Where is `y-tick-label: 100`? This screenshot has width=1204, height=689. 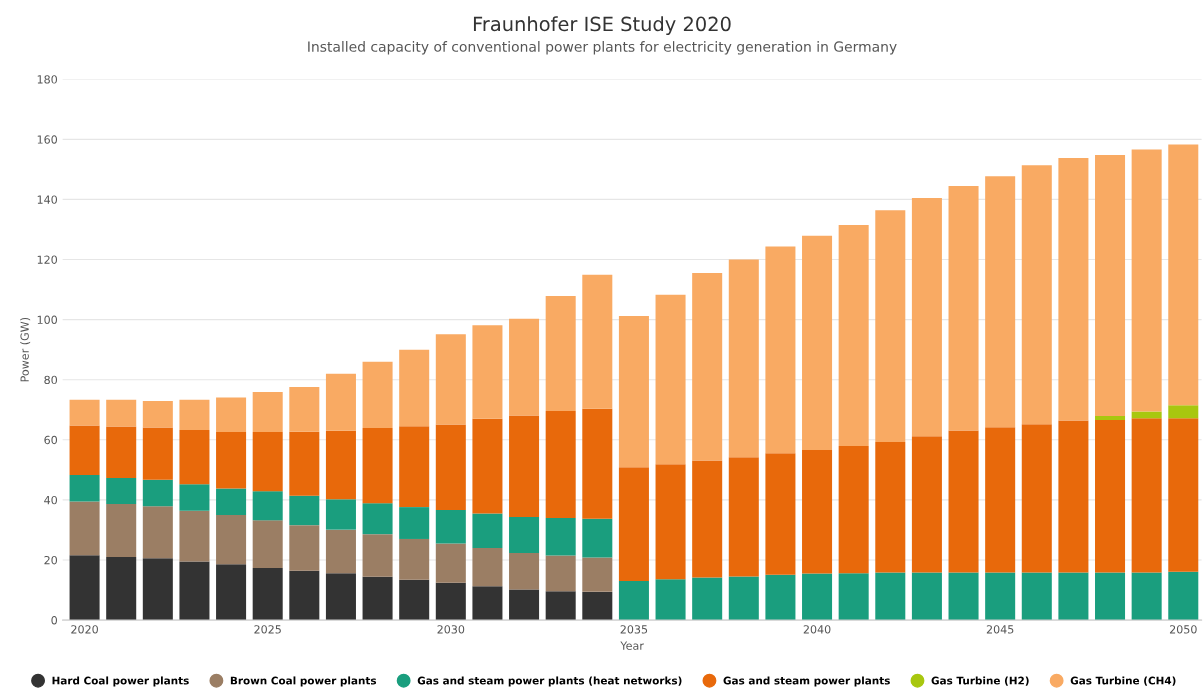 y-tick-label: 100 is located at coordinates (47, 319).